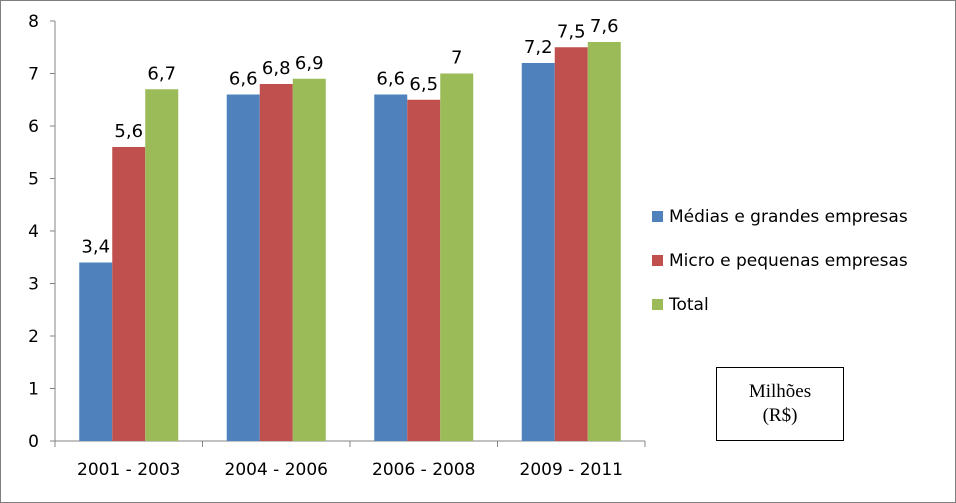 The height and width of the screenshot is (503, 956). I want to click on y-tick-label: 3, so click(33, 285).